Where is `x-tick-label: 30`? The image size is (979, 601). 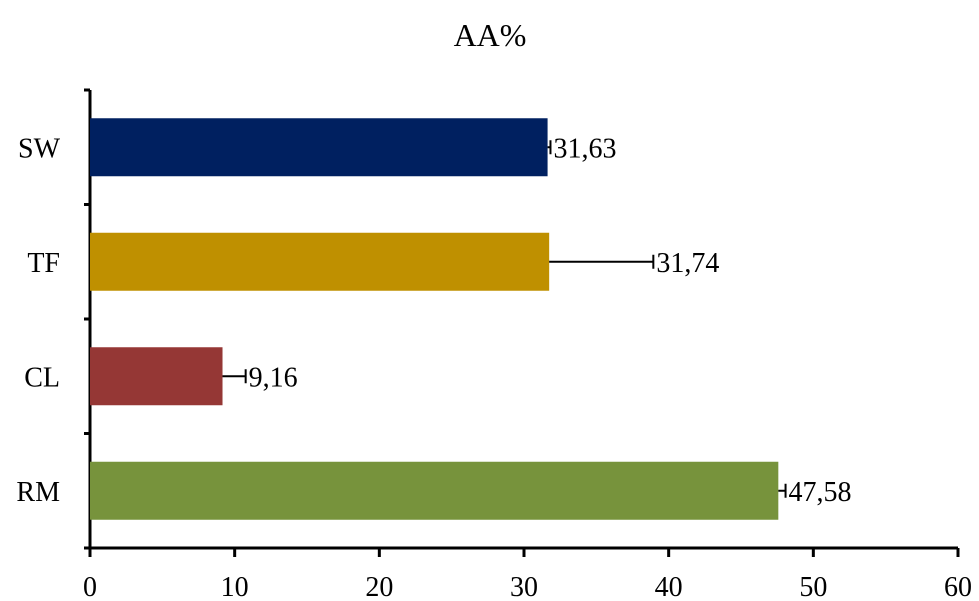 x-tick-label: 30 is located at coordinates (524, 586).